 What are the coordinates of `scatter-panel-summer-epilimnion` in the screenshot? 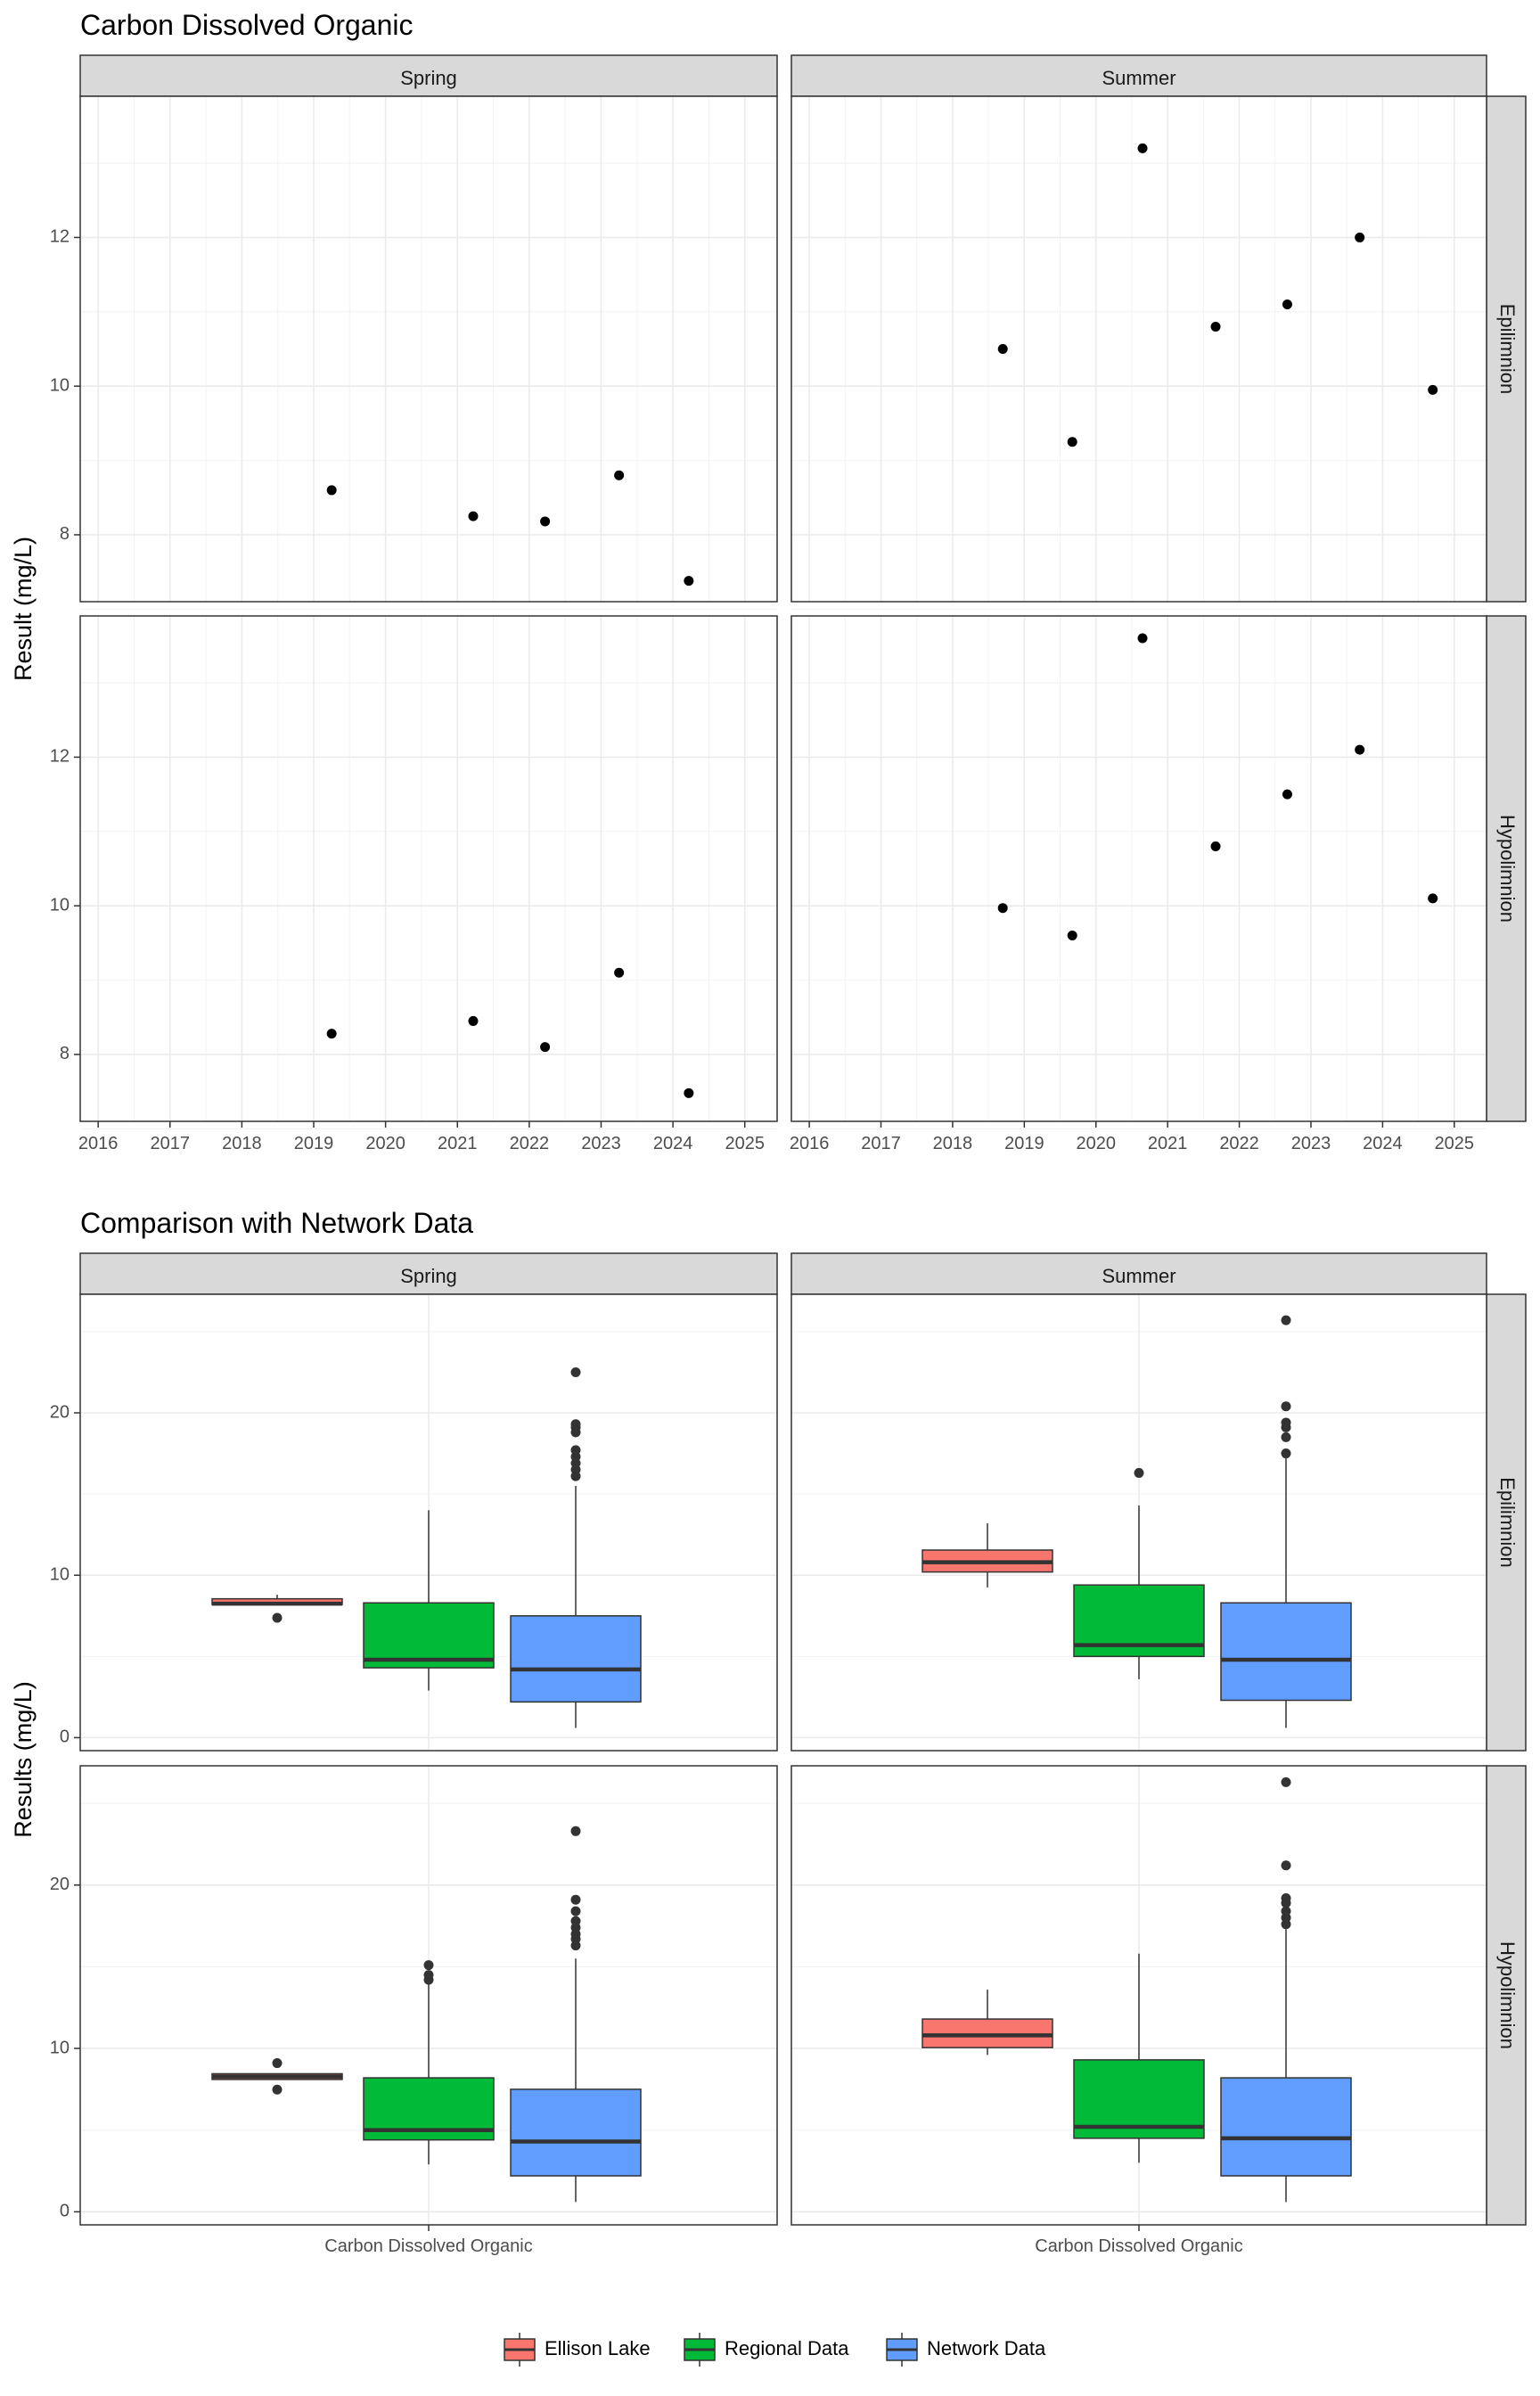 It's located at (1138, 352).